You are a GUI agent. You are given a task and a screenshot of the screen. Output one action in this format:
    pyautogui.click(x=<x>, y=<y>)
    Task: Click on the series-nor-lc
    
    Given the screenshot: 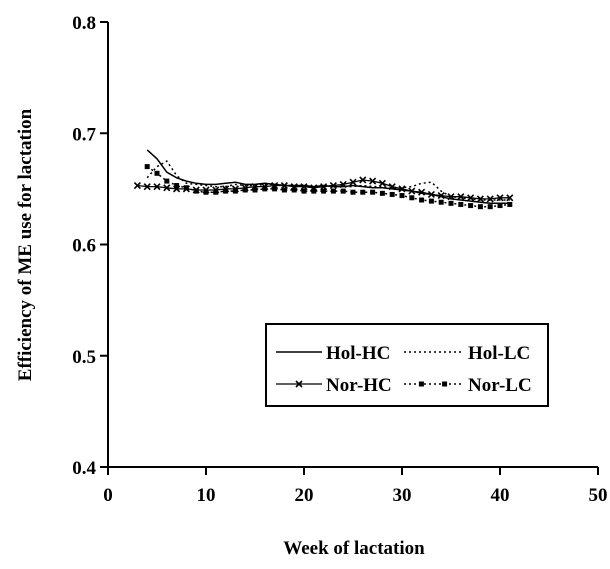 What is the action you would take?
    pyautogui.click(x=328, y=187)
    